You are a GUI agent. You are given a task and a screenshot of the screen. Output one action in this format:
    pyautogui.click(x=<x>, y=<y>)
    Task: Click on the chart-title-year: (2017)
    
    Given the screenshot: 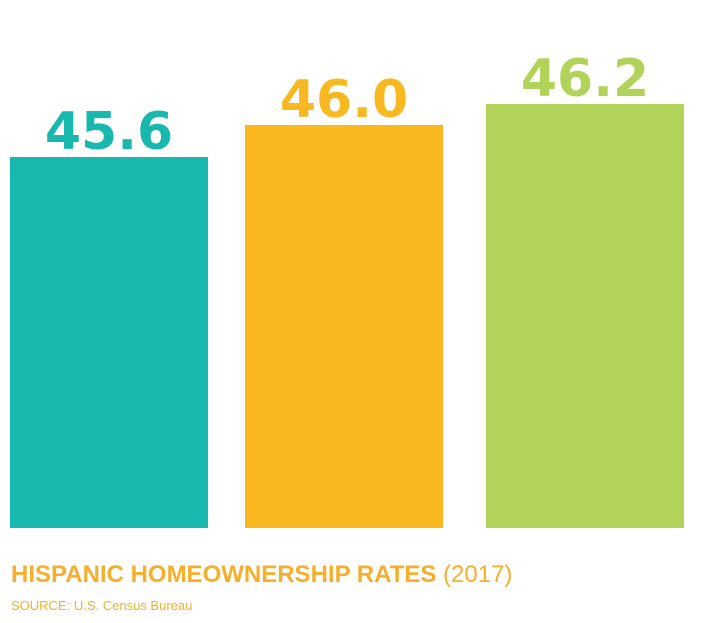 What is the action you would take?
    pyautogui.click(x=478, y=574)
    